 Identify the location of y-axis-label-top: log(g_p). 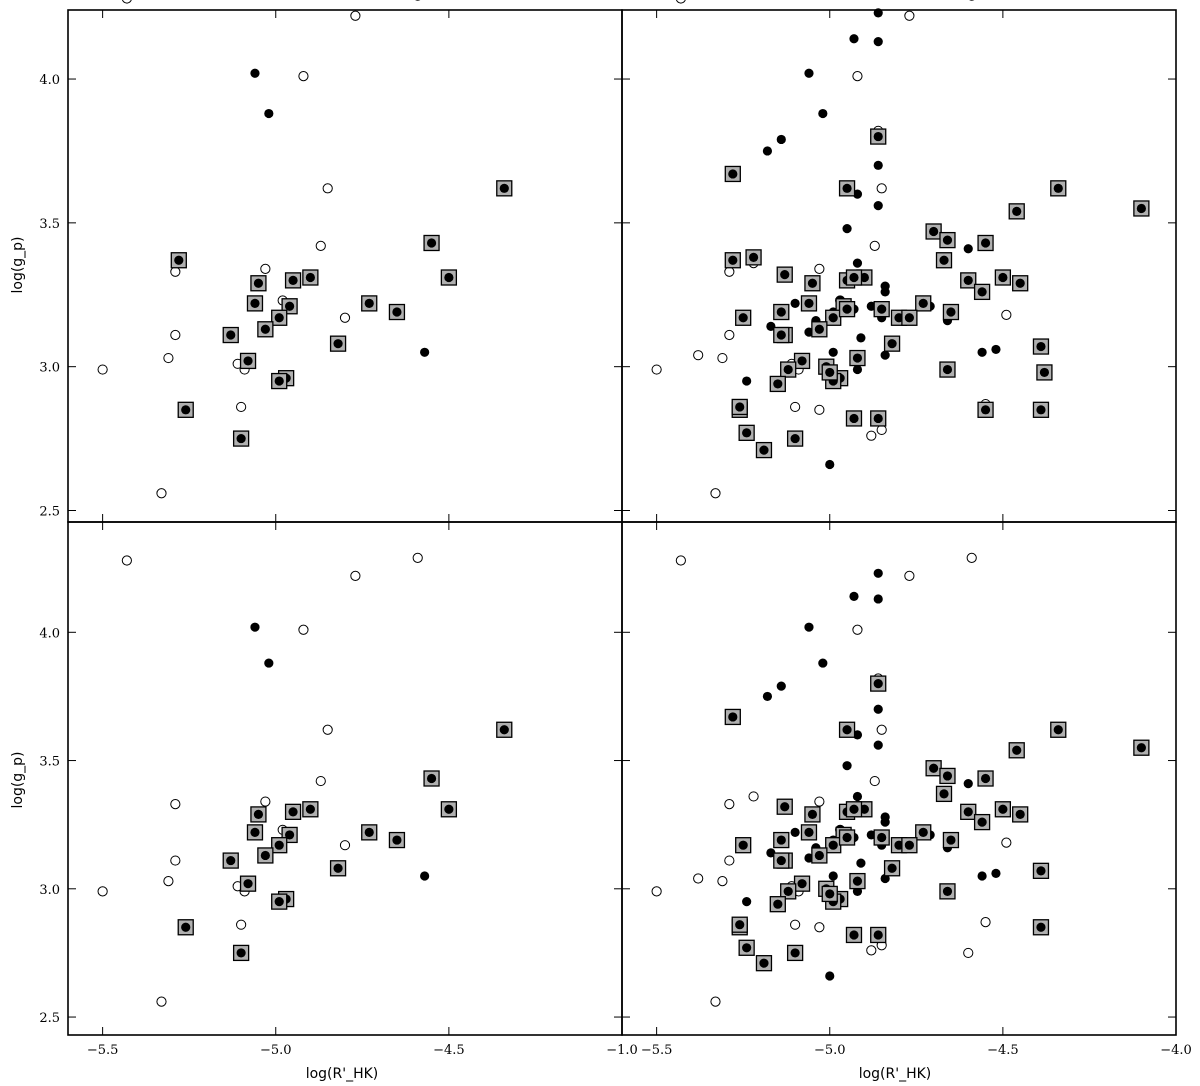
(18, 264).